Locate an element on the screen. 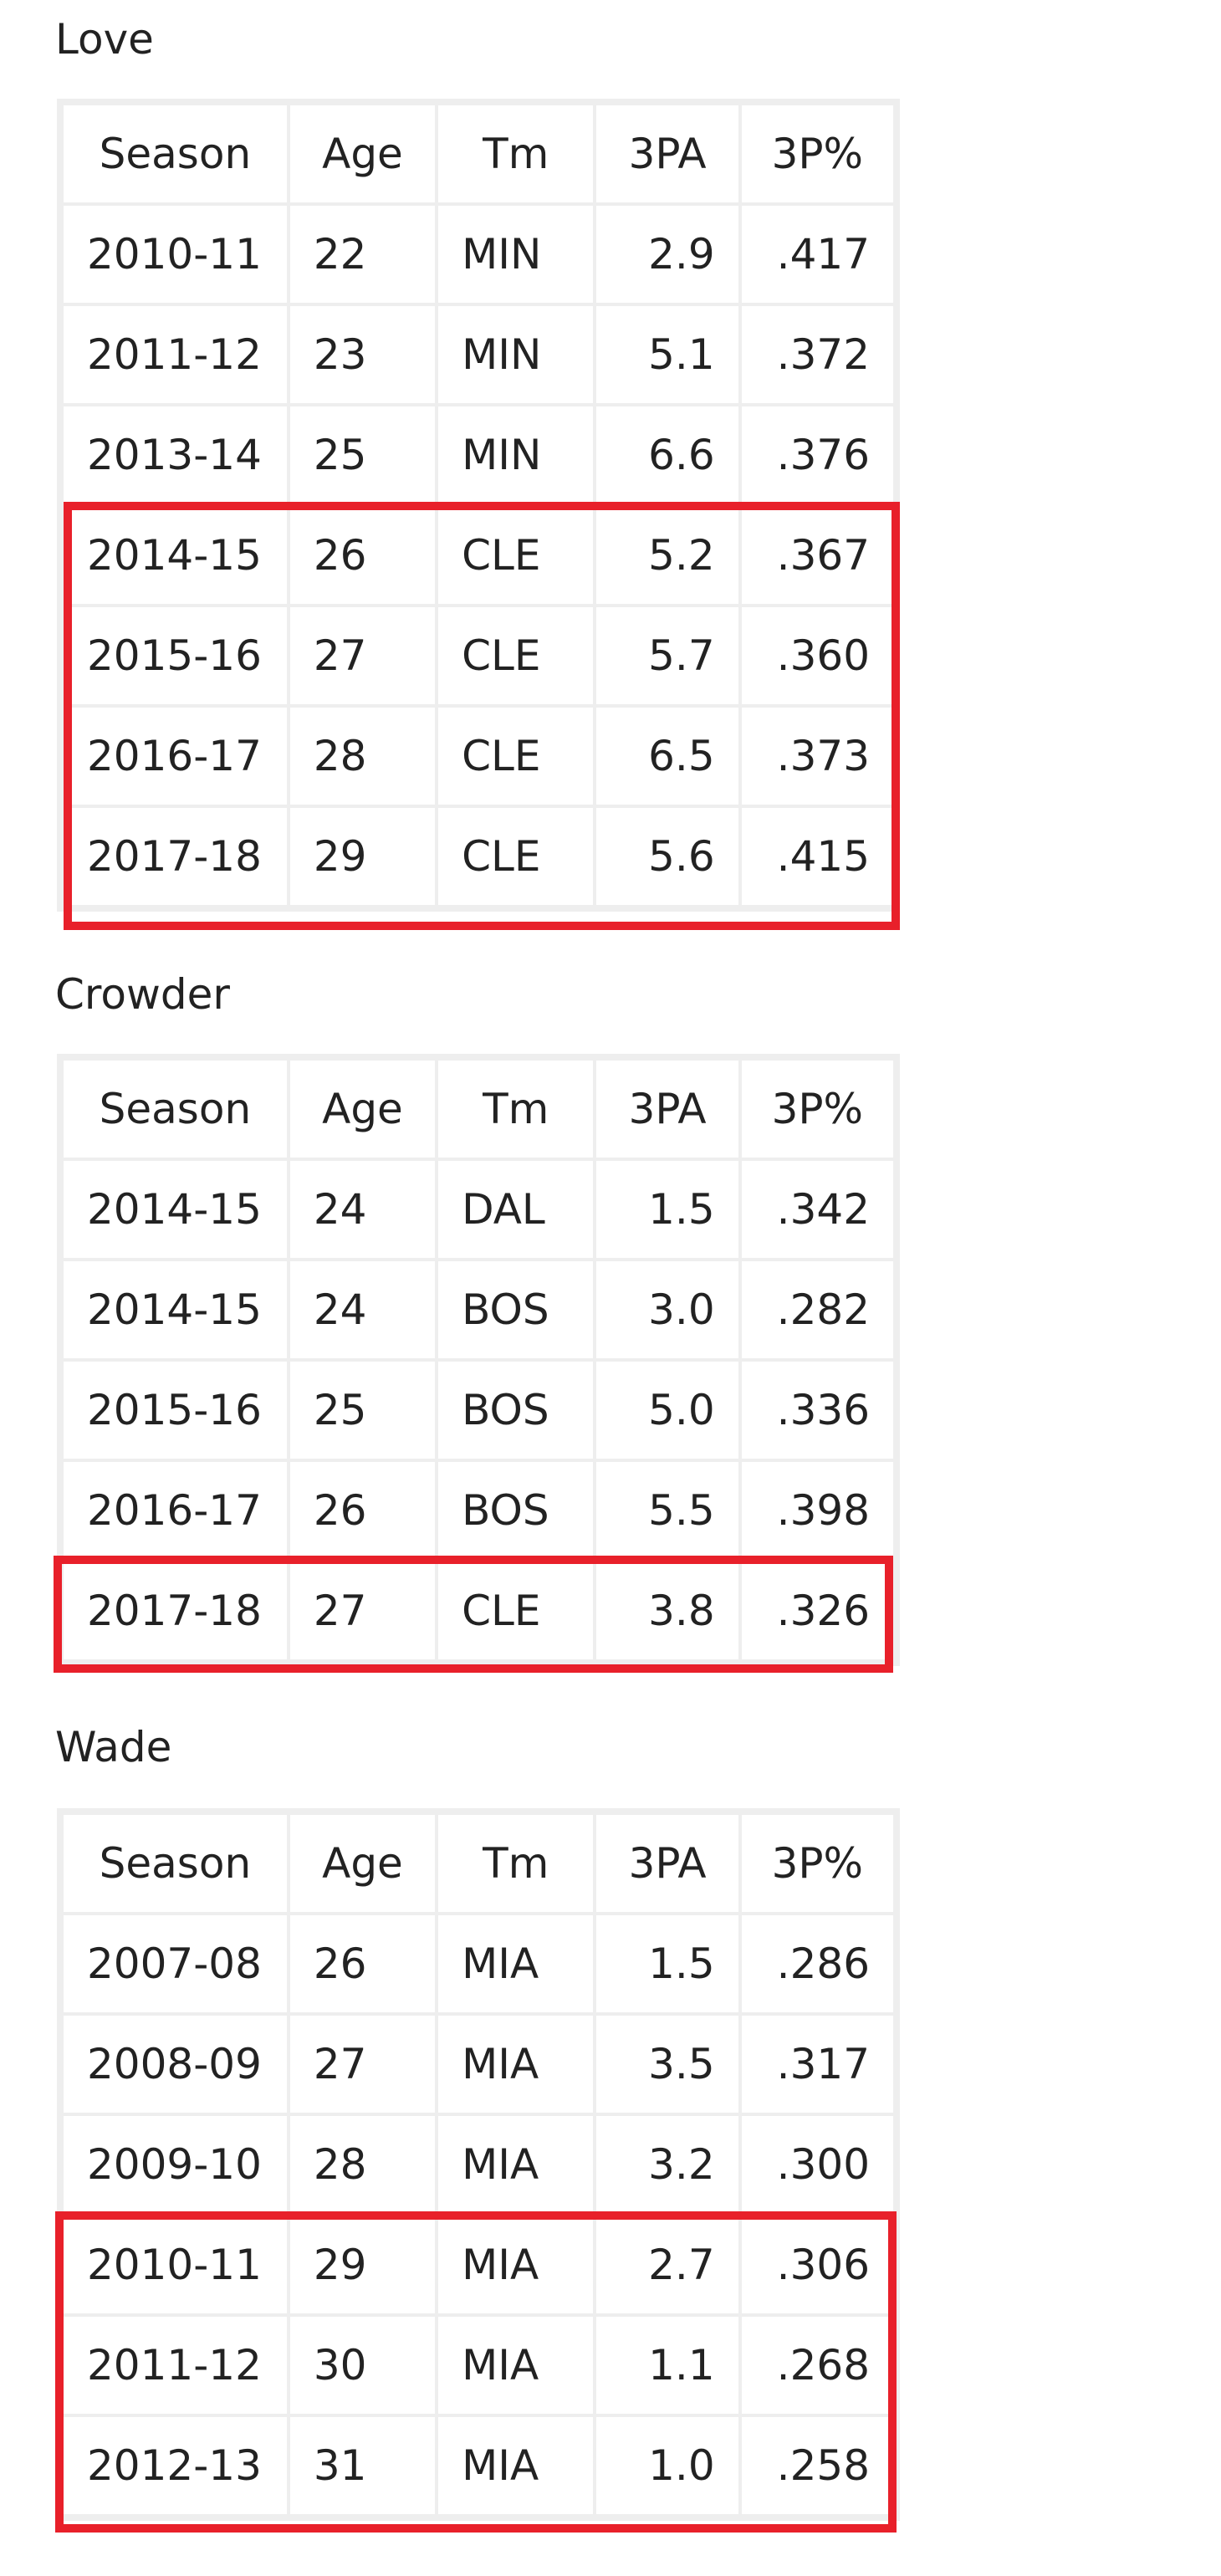 The width and height of the screenshot is (1221, 2576). table-row: 2012-13 31 MIA 1.0 .258 is located at coordinates (478, 2465).